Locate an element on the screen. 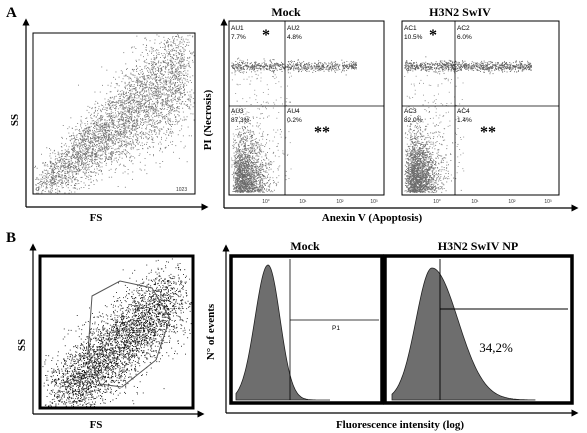 This screenshot has width=587, height=433. mock-histogram-plot: Mock P1 is located at coordinates (306, 322).